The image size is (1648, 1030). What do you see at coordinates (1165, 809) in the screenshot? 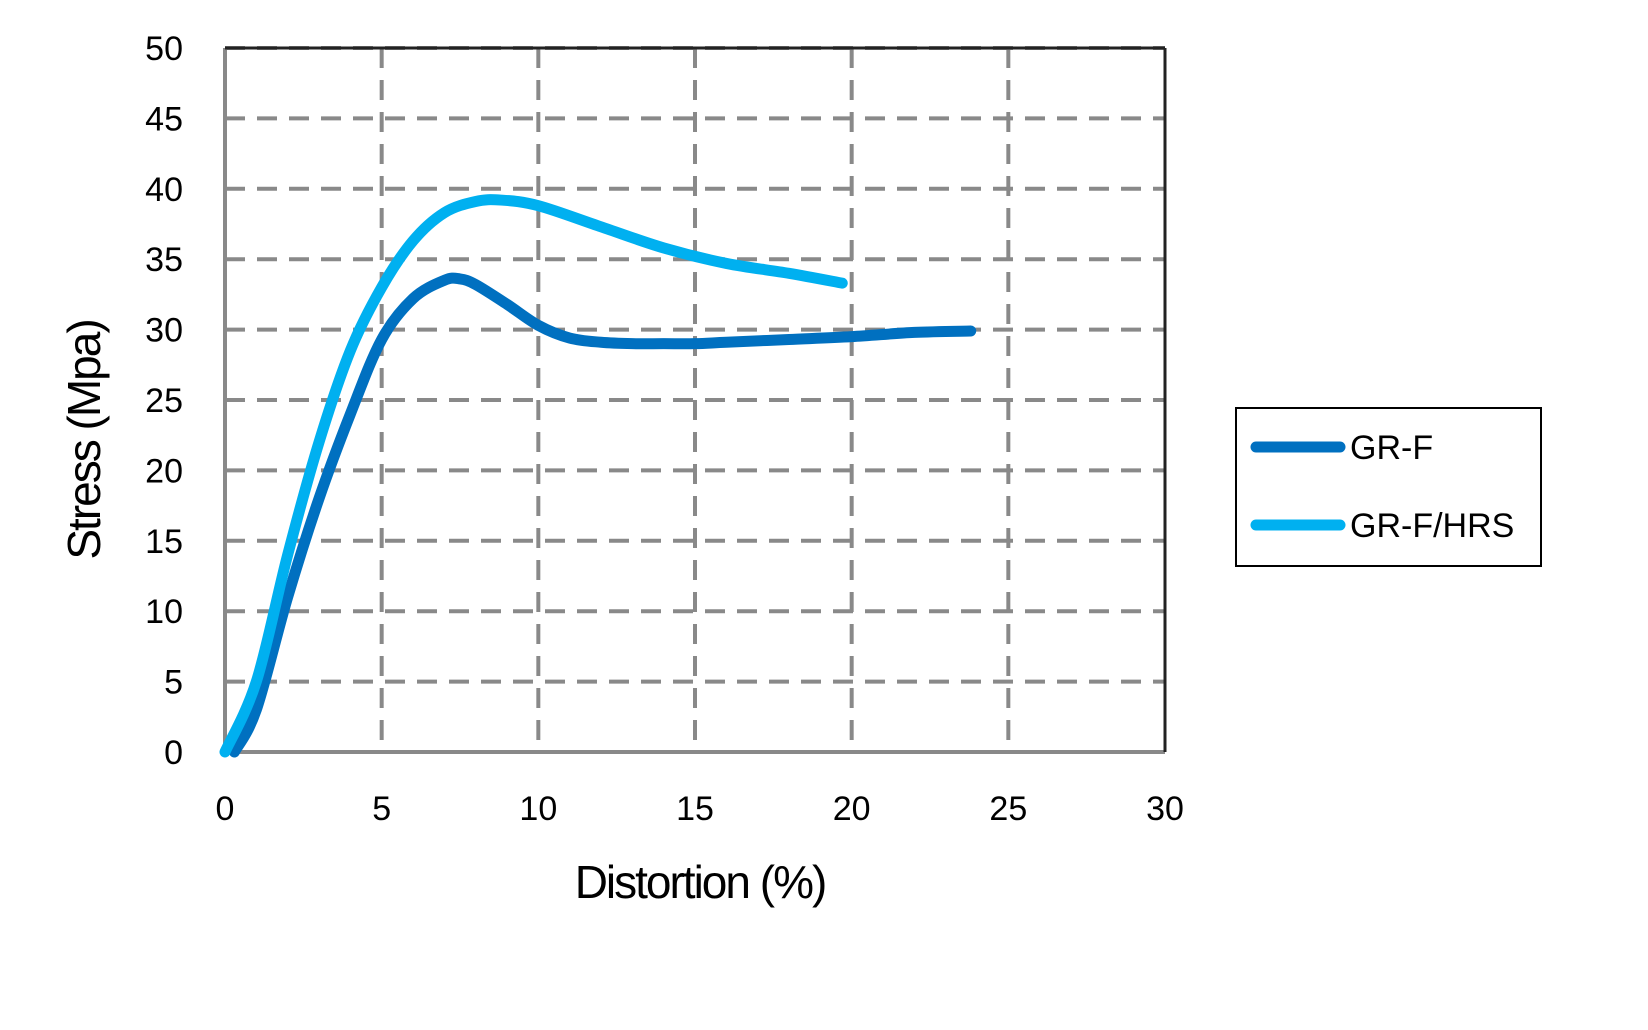
I see `x-tick-label: 30` at bounding box center [1165, 809].